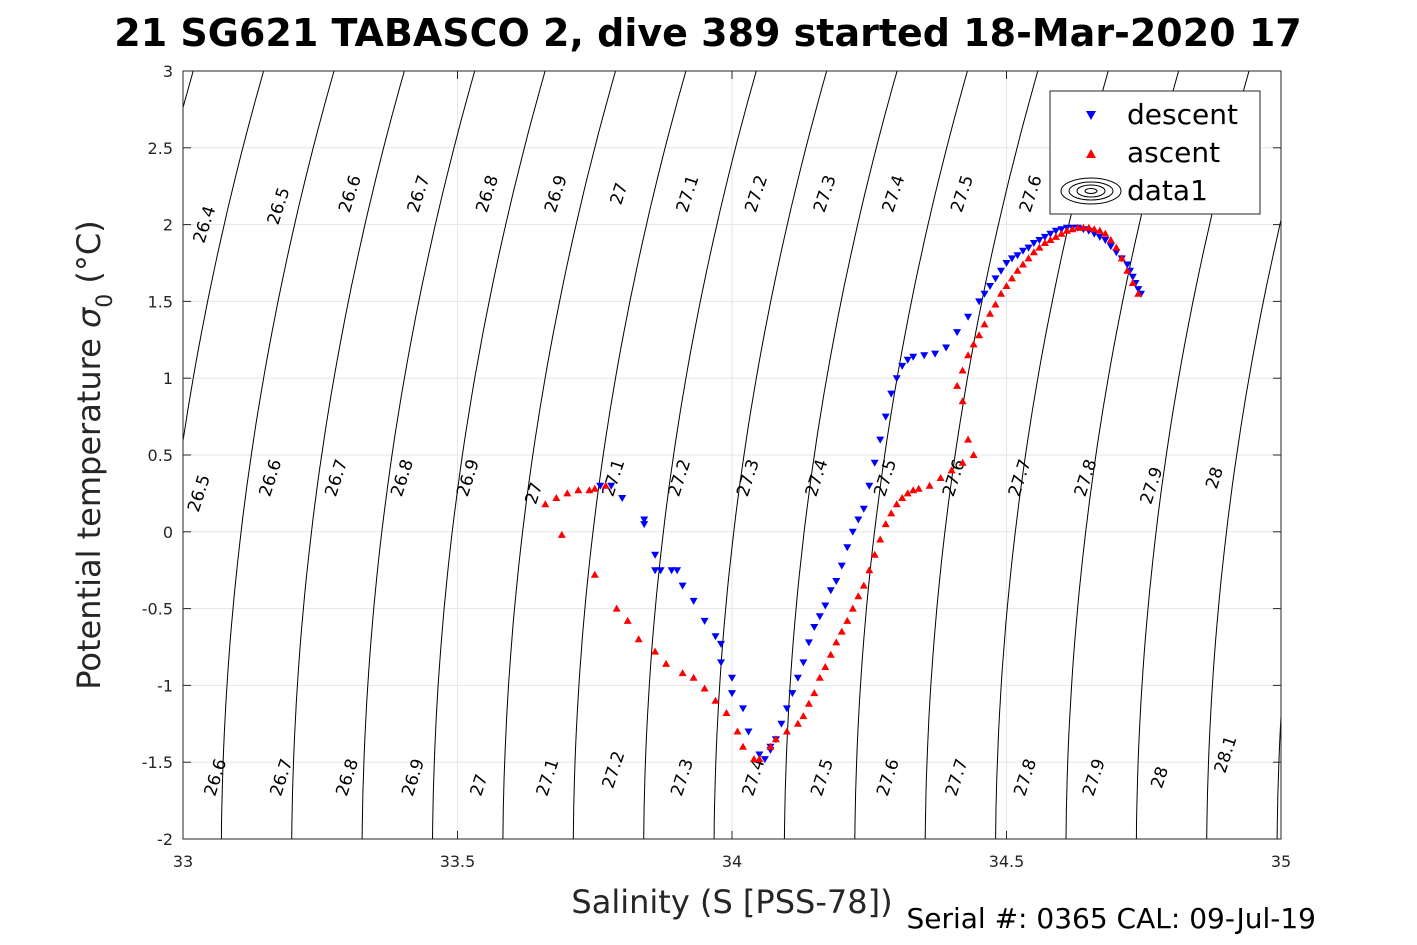 Image resolution: width=1417 pixels, height=945 pixels. I want to click on x-tick-label: 33.5, so click(458, 861).